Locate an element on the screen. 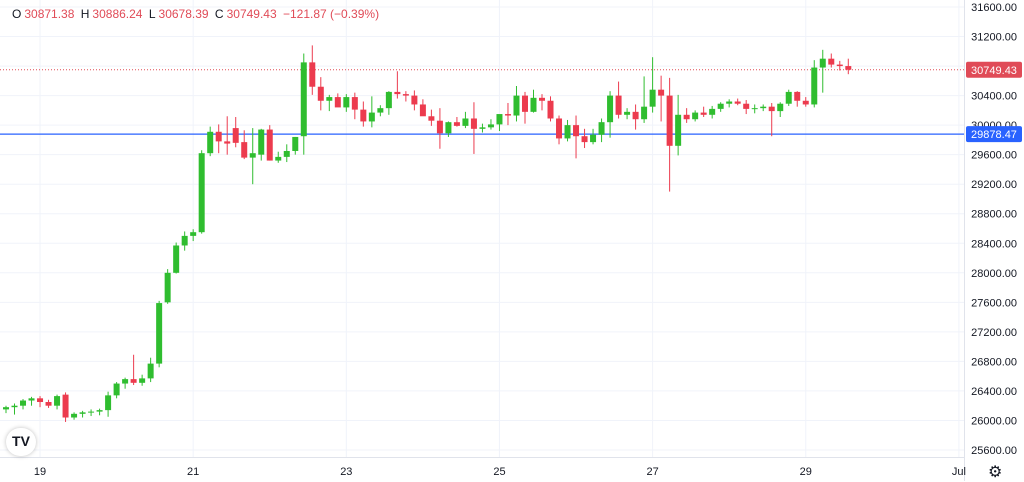 The height and width of the screenshot is (482, 1024). horizontal-levels is located at coordinates (482, 102).